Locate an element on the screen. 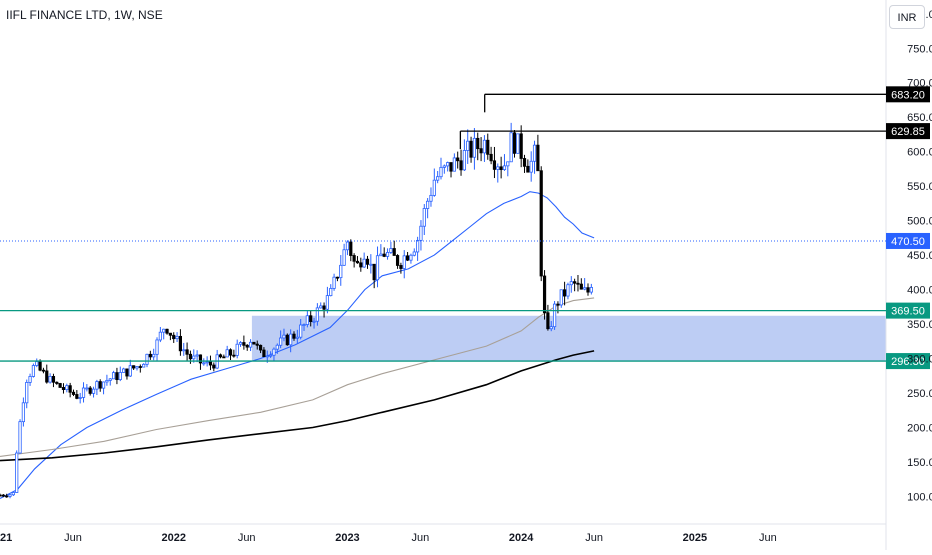 The image size is (932, 555). y-tick-label: 200.00 is located at coordinates (919, 428).